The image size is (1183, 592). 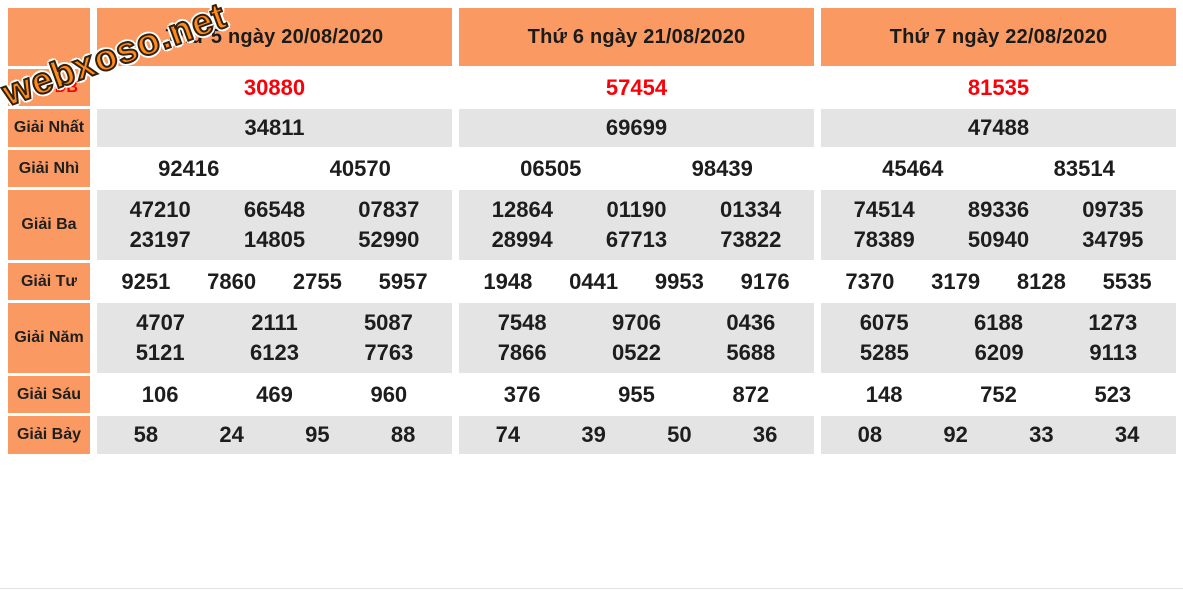 I want to click on prize-value: 7763, so click(x=389, y=352).